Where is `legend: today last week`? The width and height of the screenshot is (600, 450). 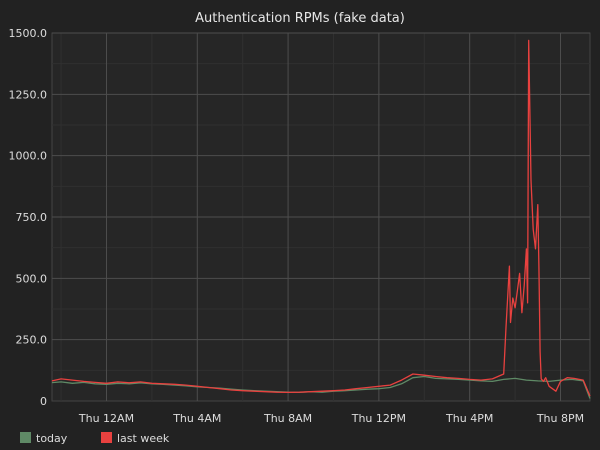
legend: today last week is located at coordinates (95, 438).